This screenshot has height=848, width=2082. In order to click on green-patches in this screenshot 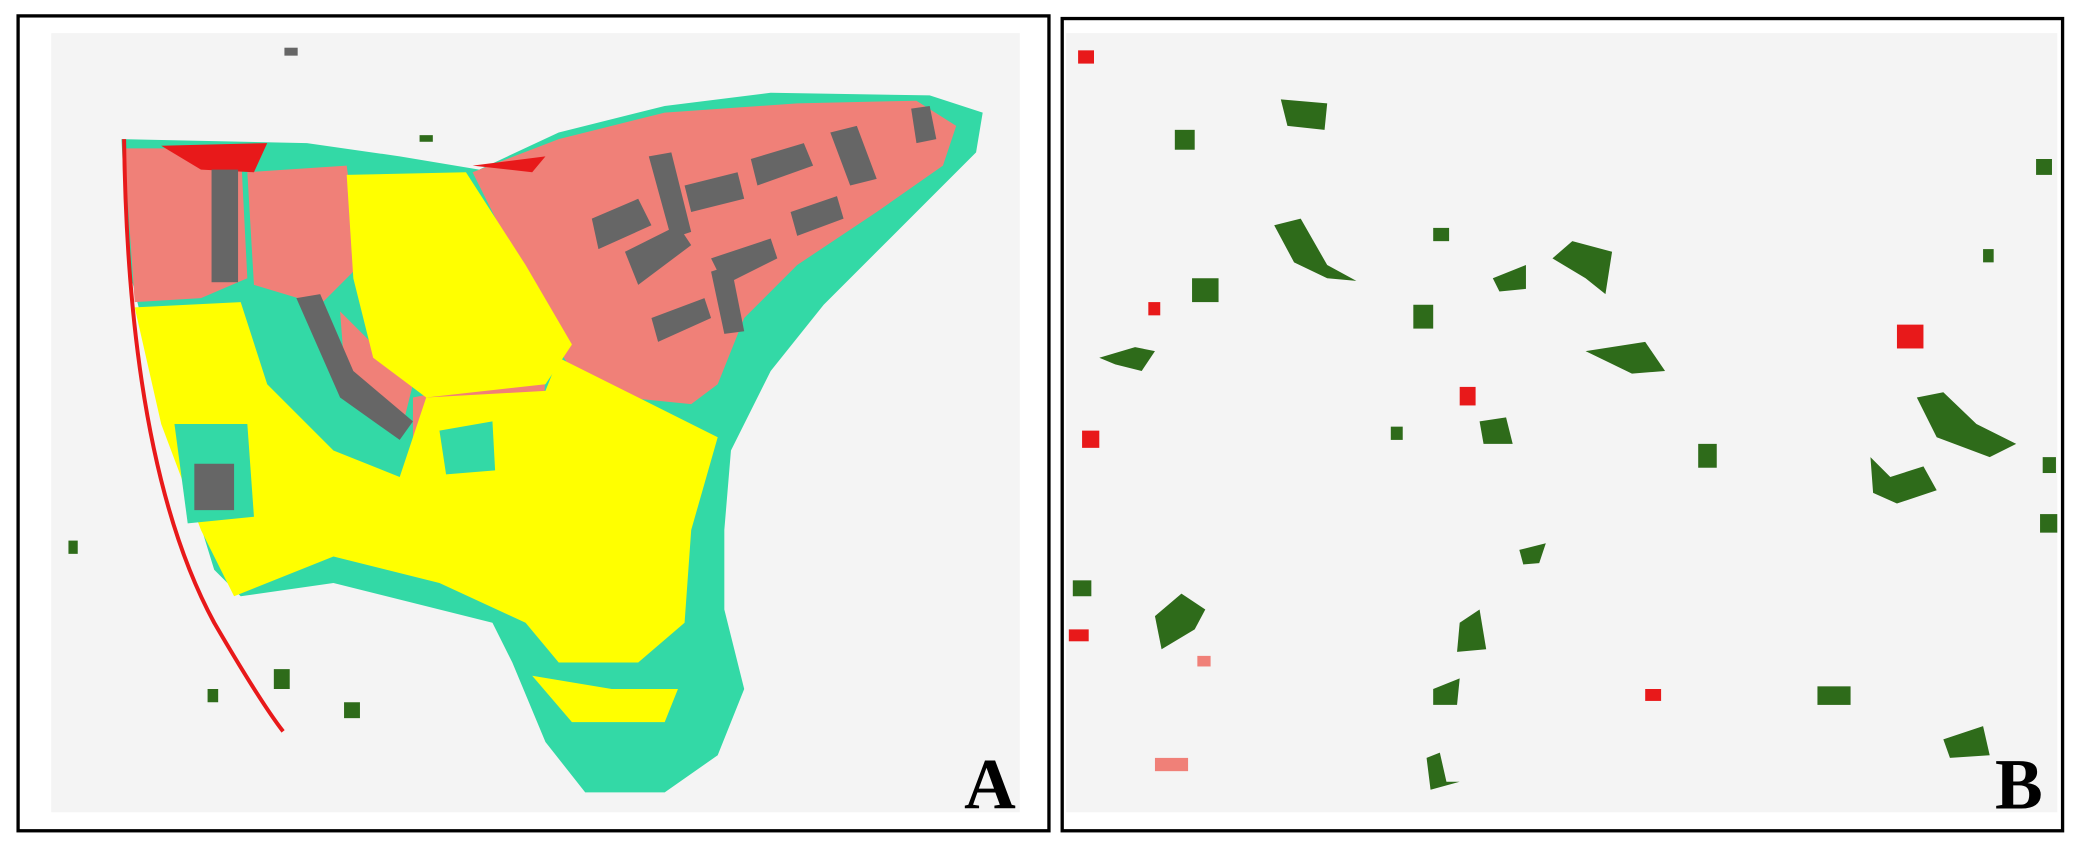, I will do `click(250, 427)`.